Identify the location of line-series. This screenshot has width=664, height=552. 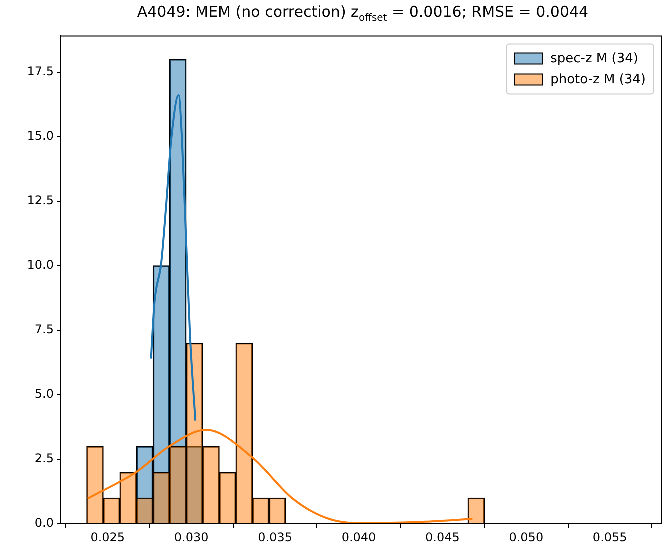
(173, 258).